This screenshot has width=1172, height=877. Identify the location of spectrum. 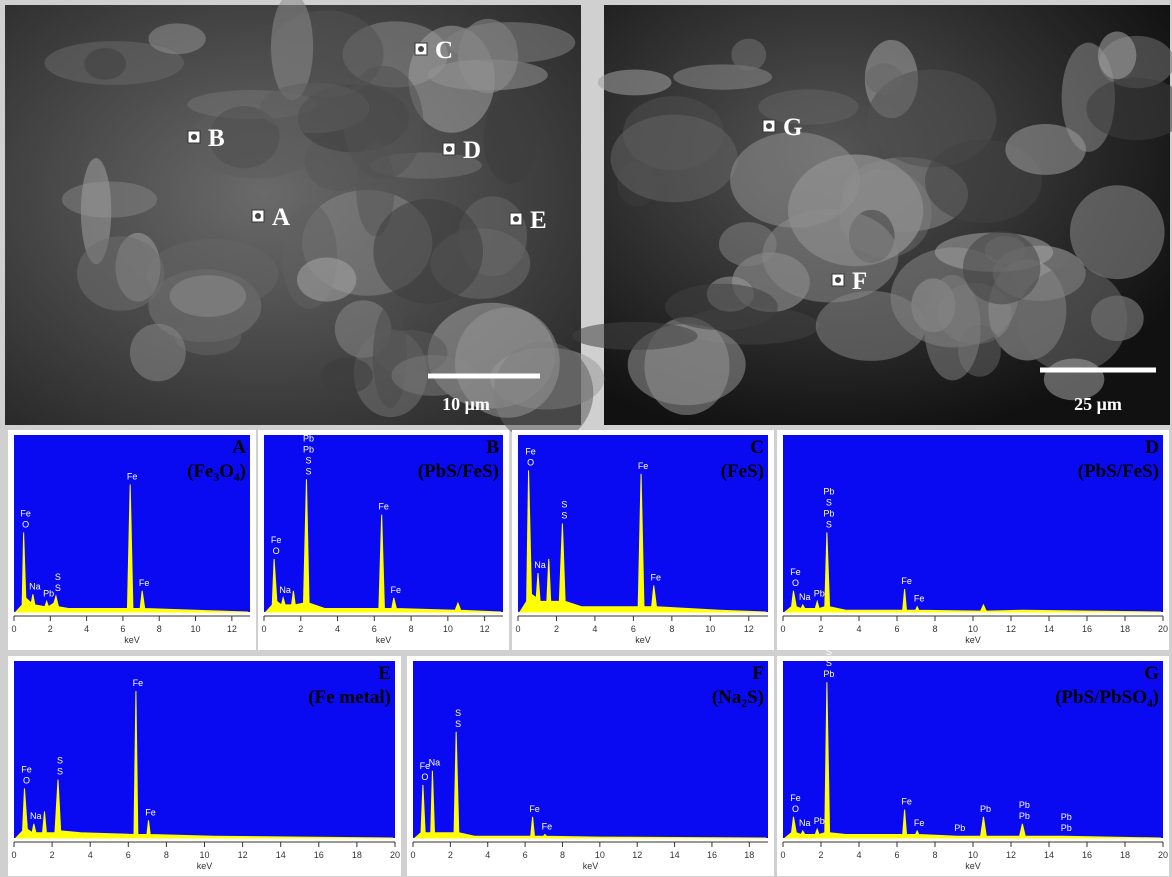
(643, 541).